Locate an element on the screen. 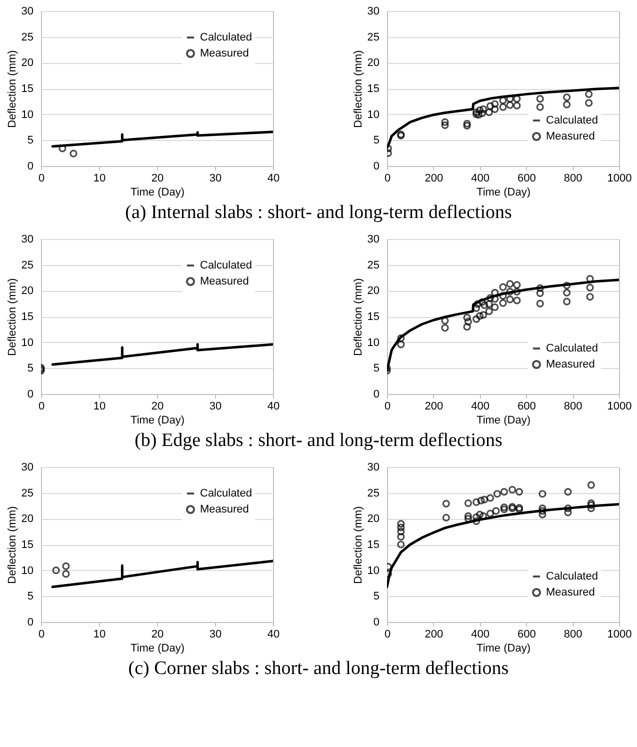  text: (a) Internal slabs : short- and long-term deflections is located at coordinates (318, 213).